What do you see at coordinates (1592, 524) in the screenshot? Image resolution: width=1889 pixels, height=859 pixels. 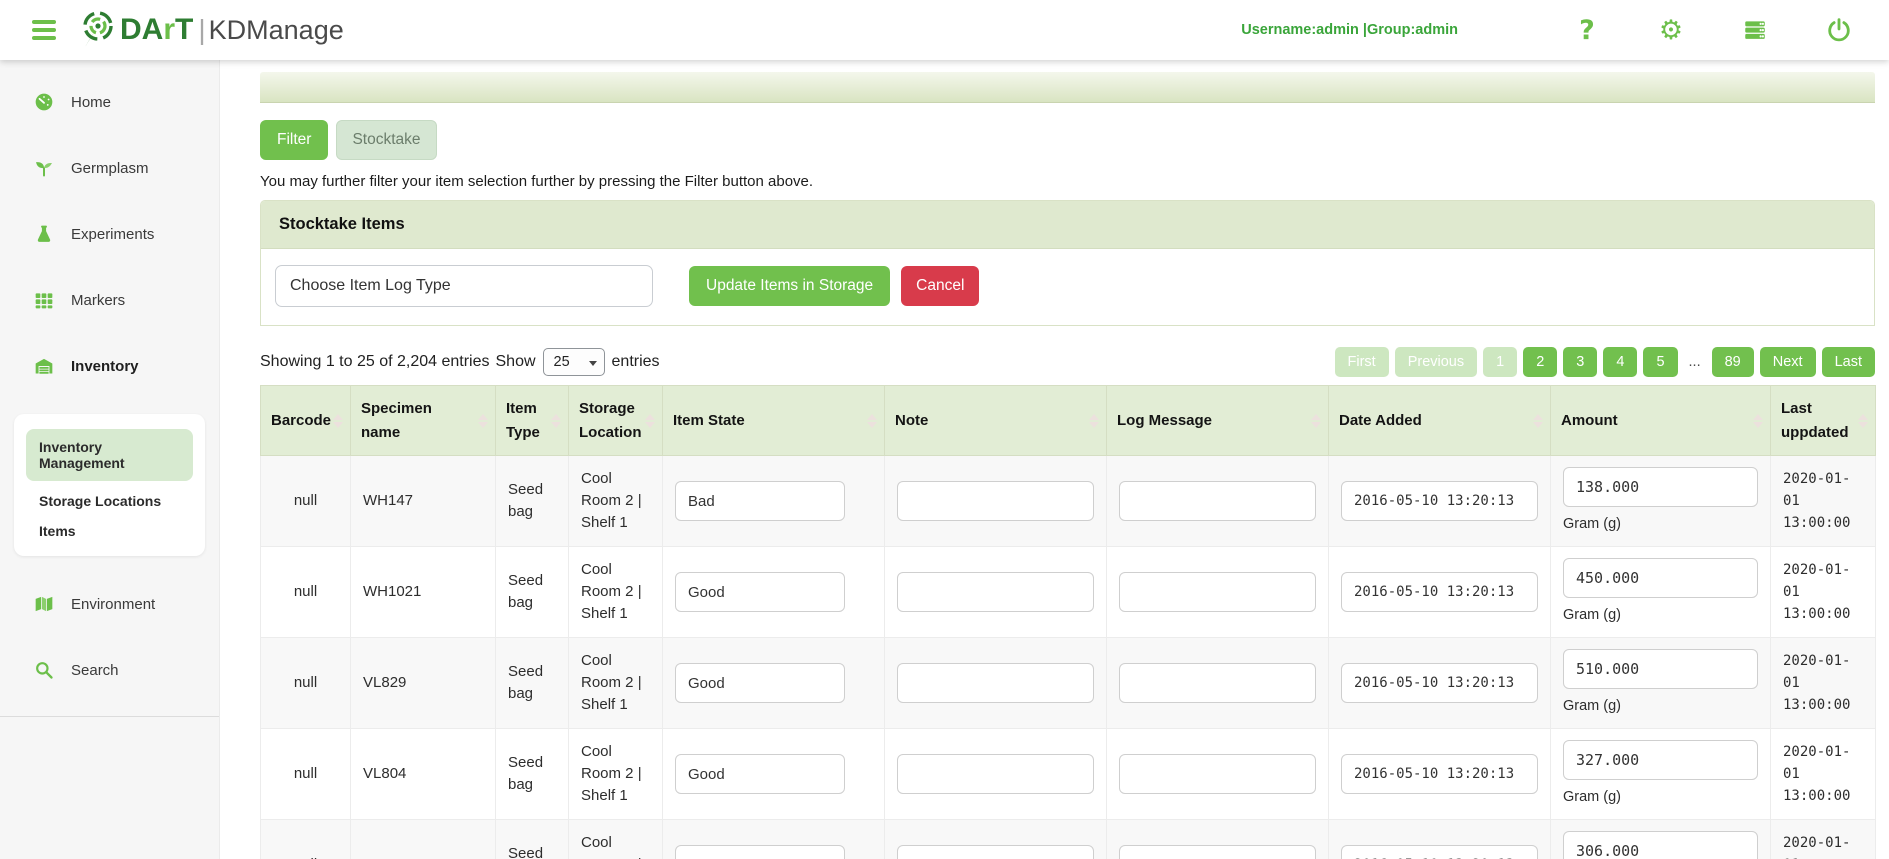 I see `amount-unit-label: Gram (g)` at bounding box center [1592, 524].